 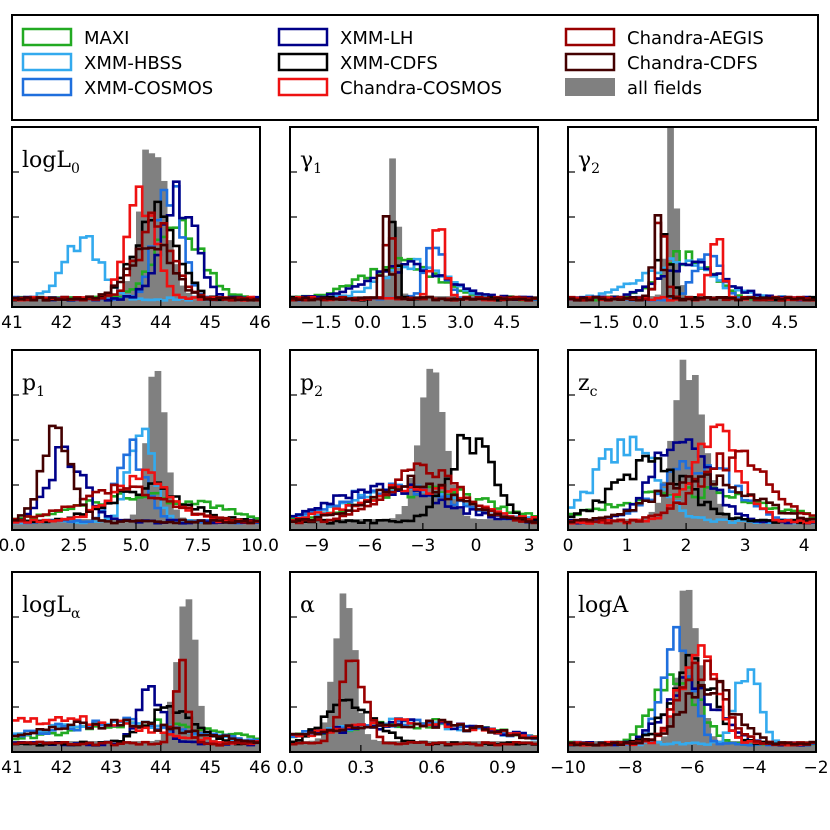 I want to click on panel-p1: 0.0 2.5 5.0 7.5 10.0 p1, so click(x=139, y=452).